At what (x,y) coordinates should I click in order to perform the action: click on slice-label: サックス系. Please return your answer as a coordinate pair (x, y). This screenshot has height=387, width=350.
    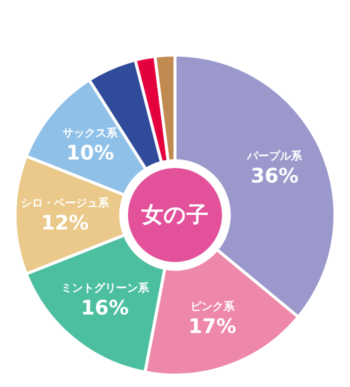
    Looking at the image, I should click on (90, 133).